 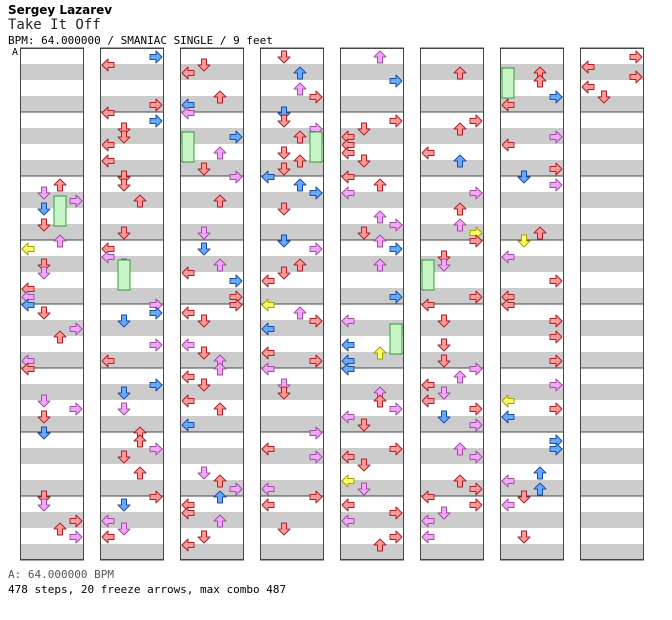 What do you see at coordinates (140, 40) in the screenshot?
I see `chart-info: BPM: 64.000000 / SMANIAC SINGLE / 9 feet` at bounding box center [140, 40].